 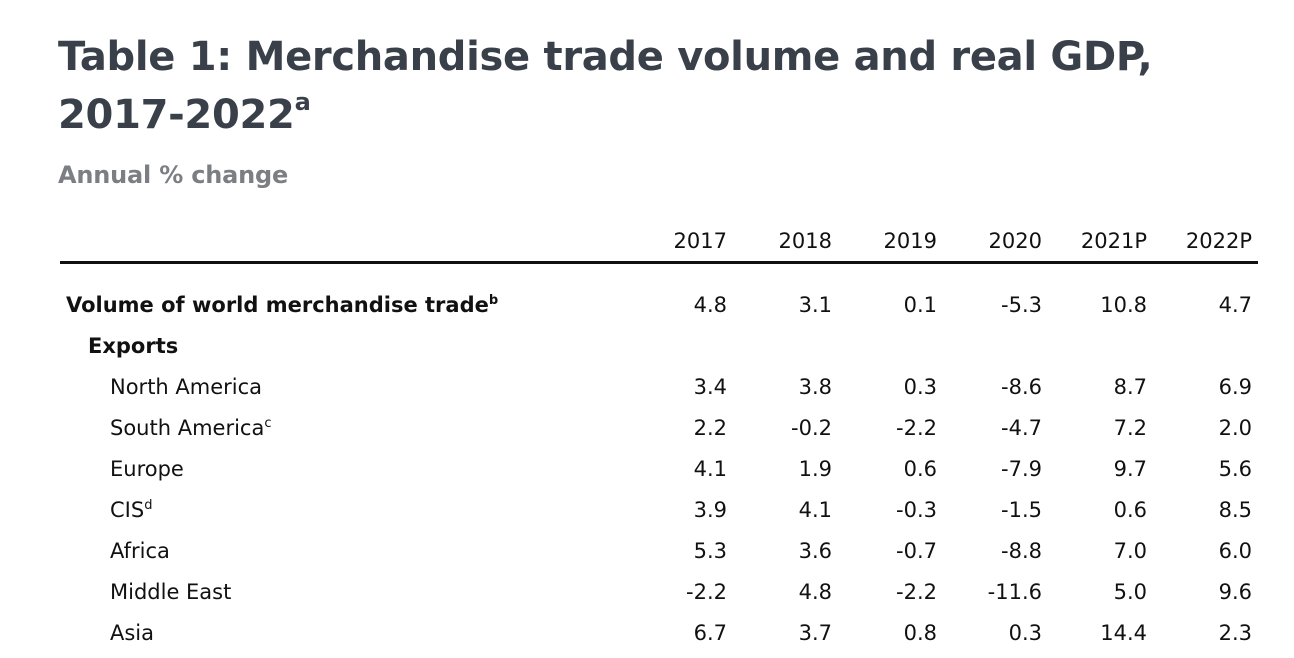 What do you see at coordinates (1100, 242) in the screenshot?
I see `column-header: 2021P` at bounding box center [1100, 242].